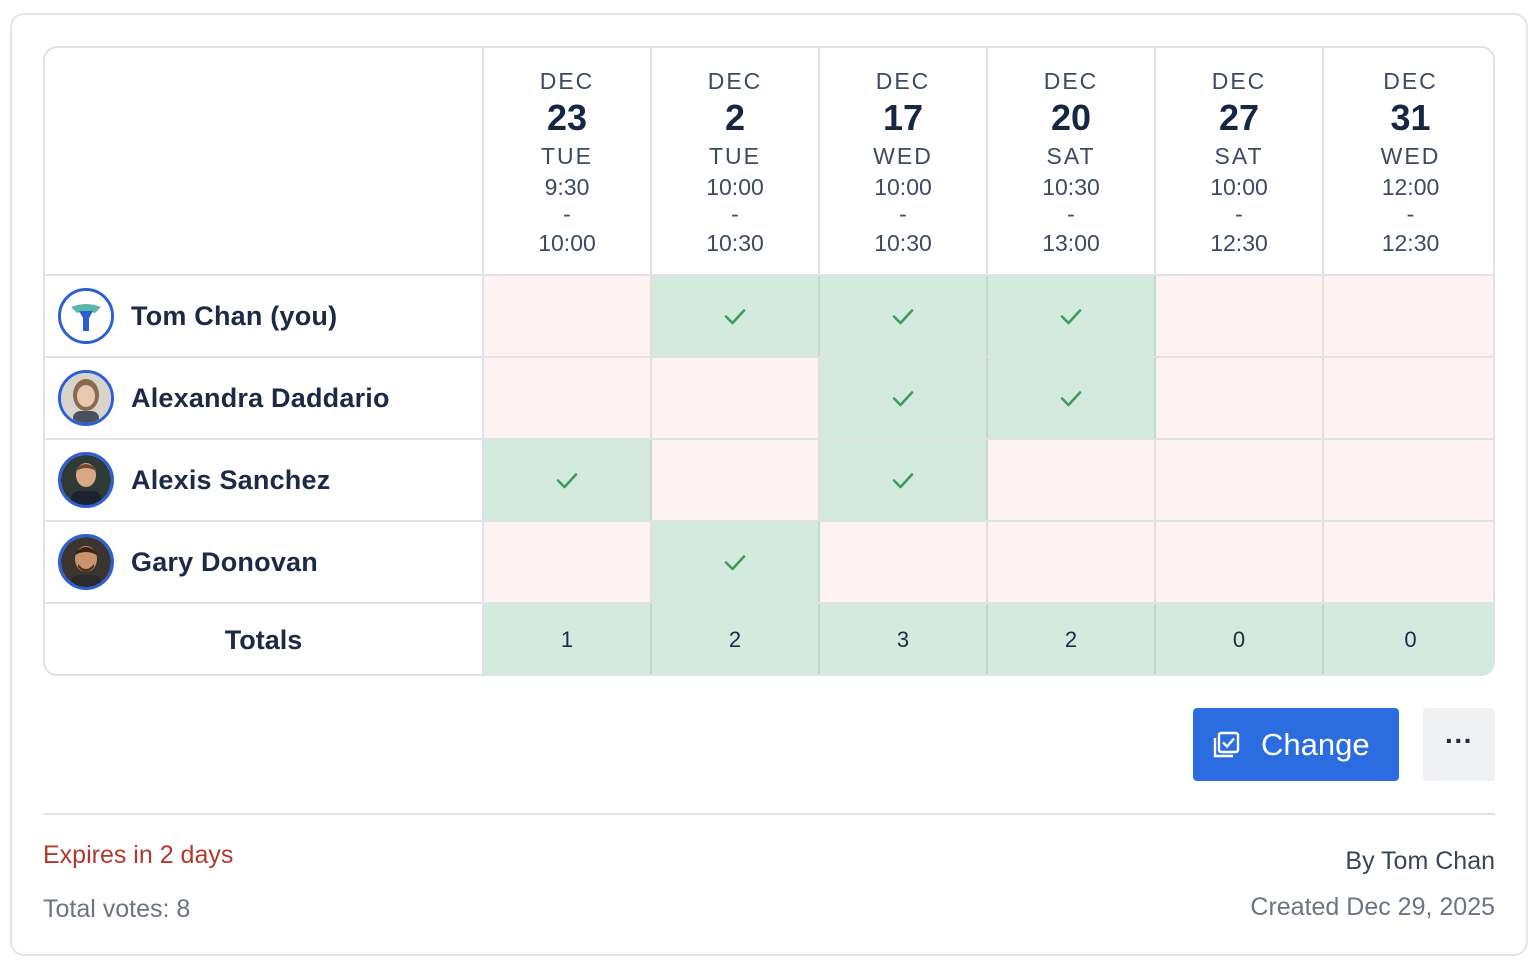 The height and width of the screenshot is (970, 1538). I want to click on total-value: 3, so click(904, 639).